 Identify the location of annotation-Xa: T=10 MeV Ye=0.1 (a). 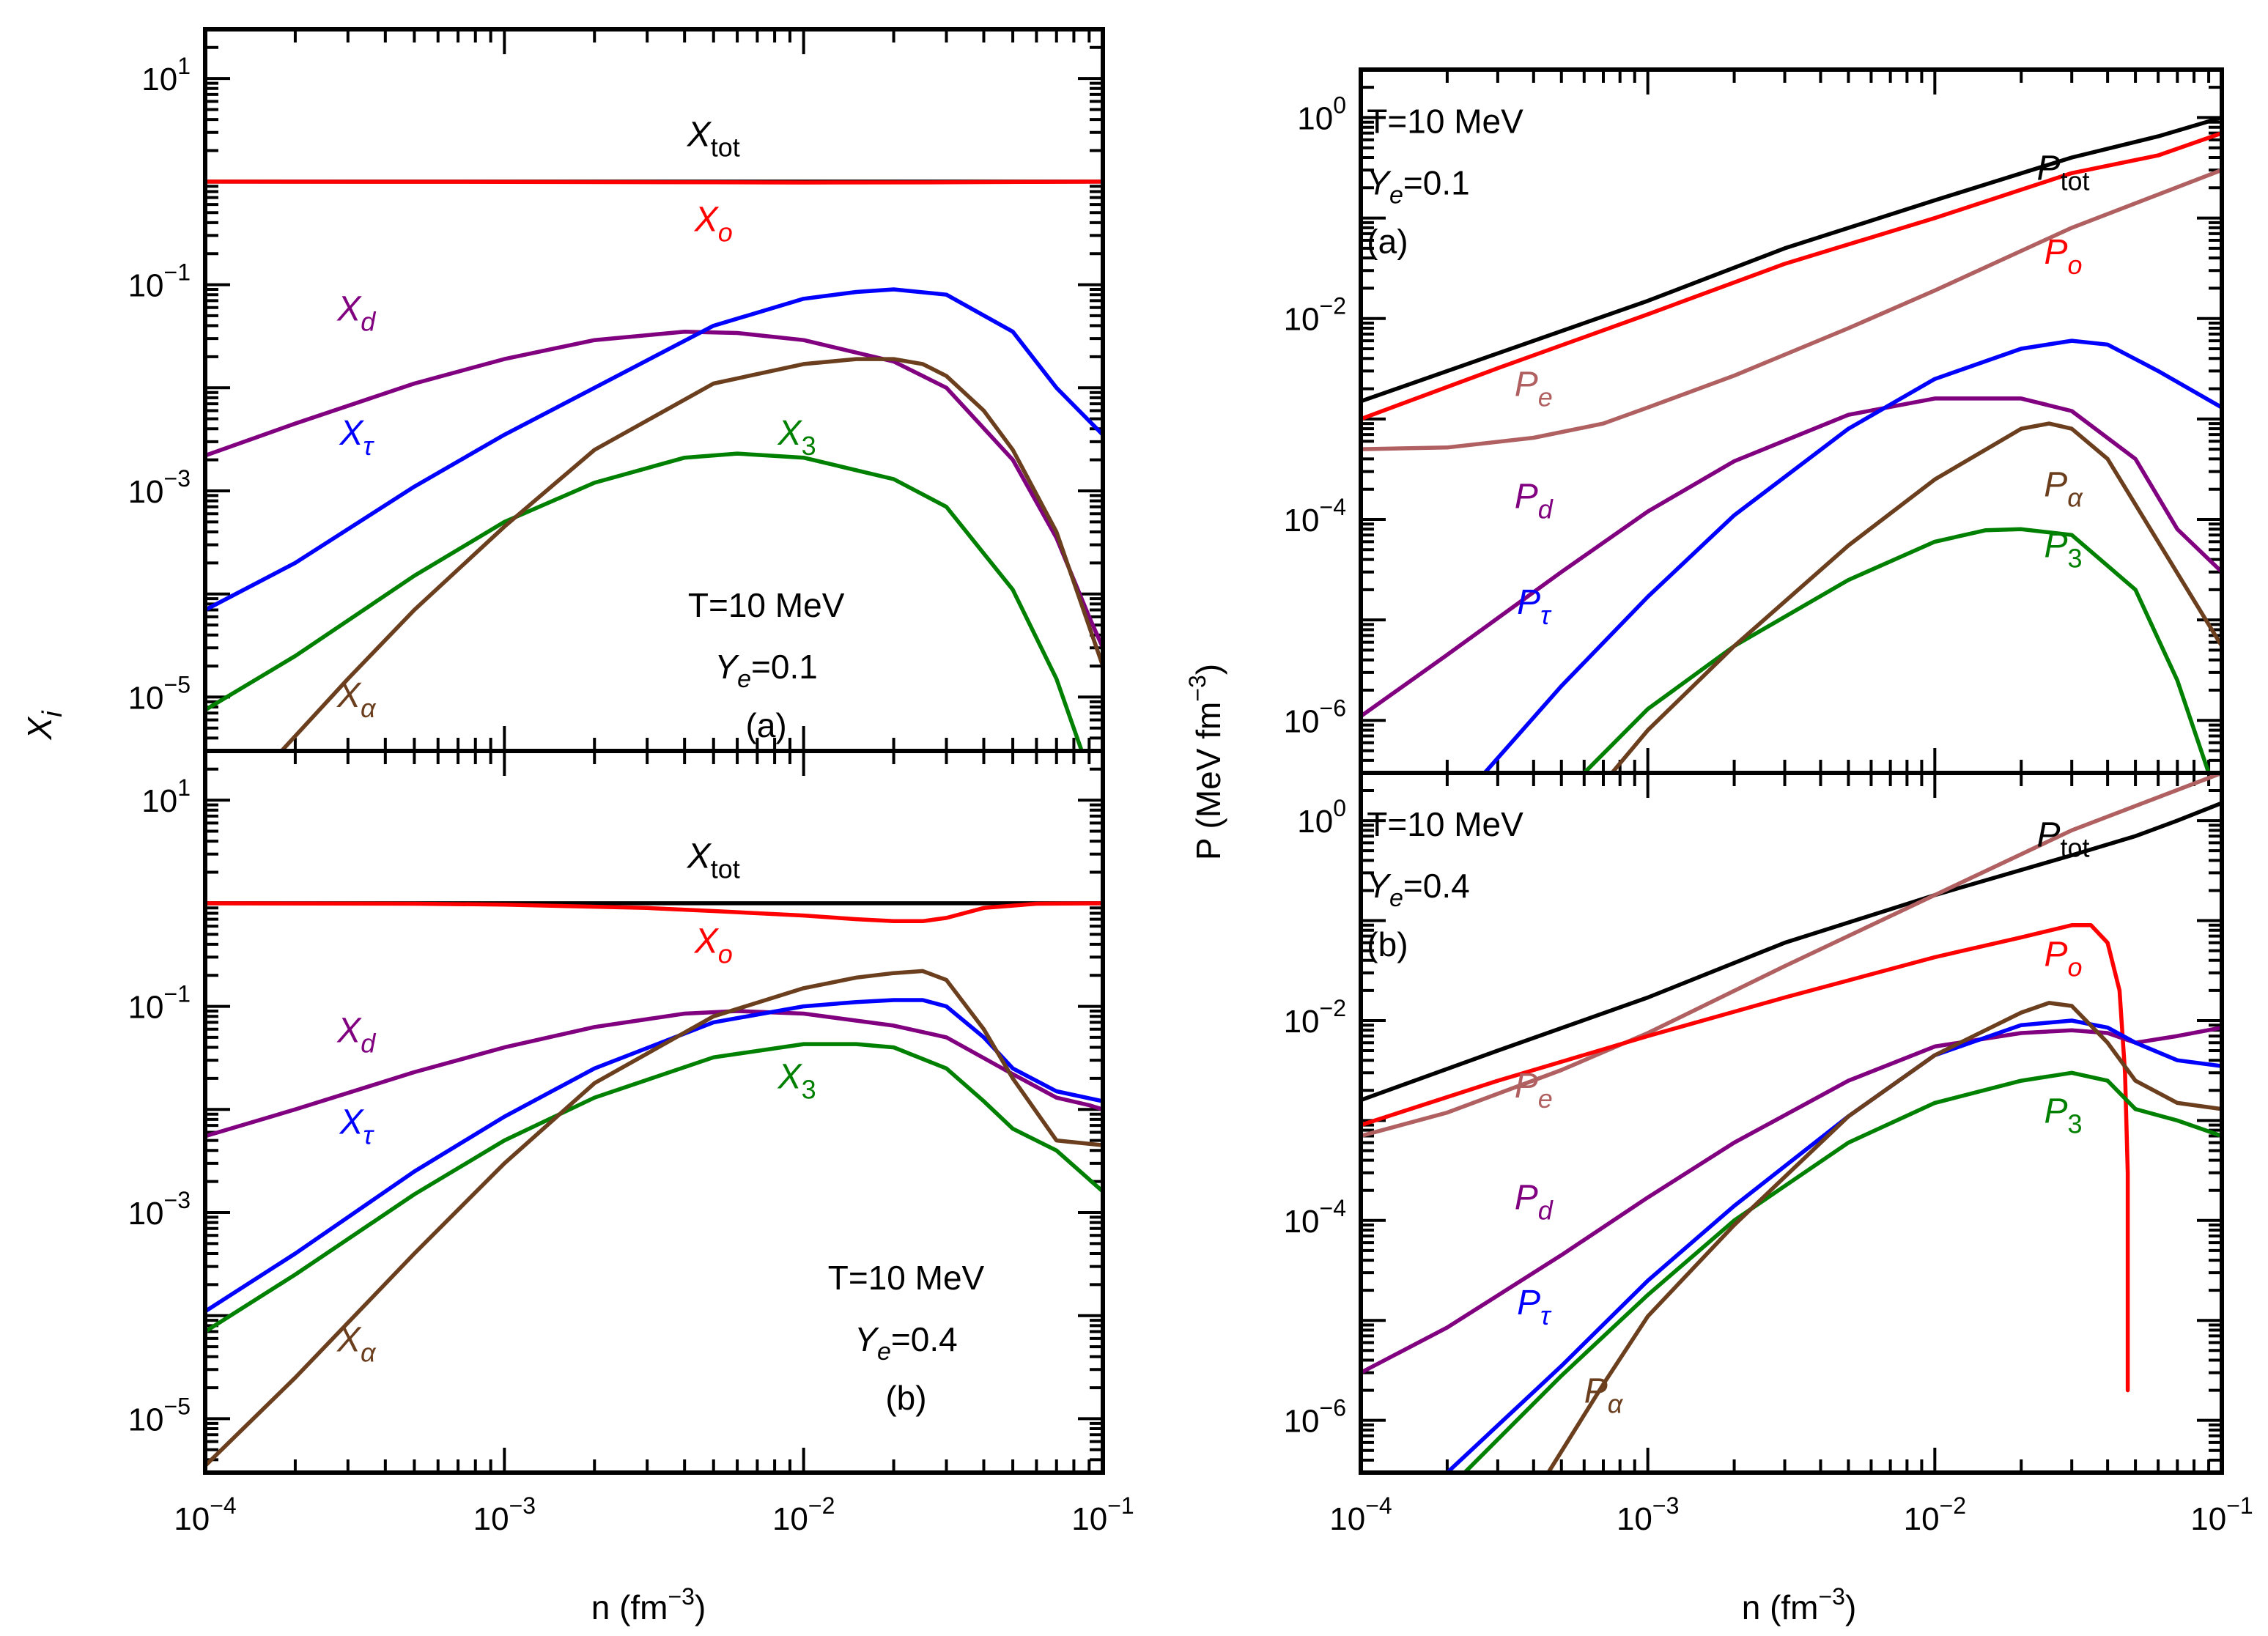
(766, 665).